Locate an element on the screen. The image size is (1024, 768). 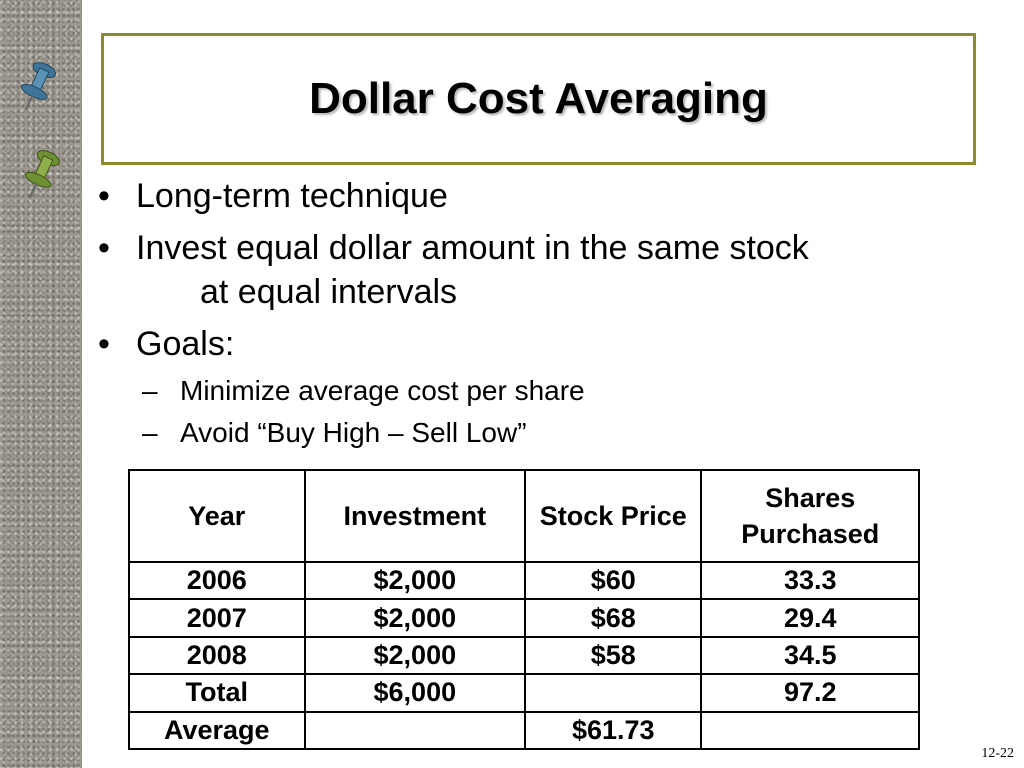
sub-bullet-item: – Minimize average cost per share is located at coordinates (538, 391).